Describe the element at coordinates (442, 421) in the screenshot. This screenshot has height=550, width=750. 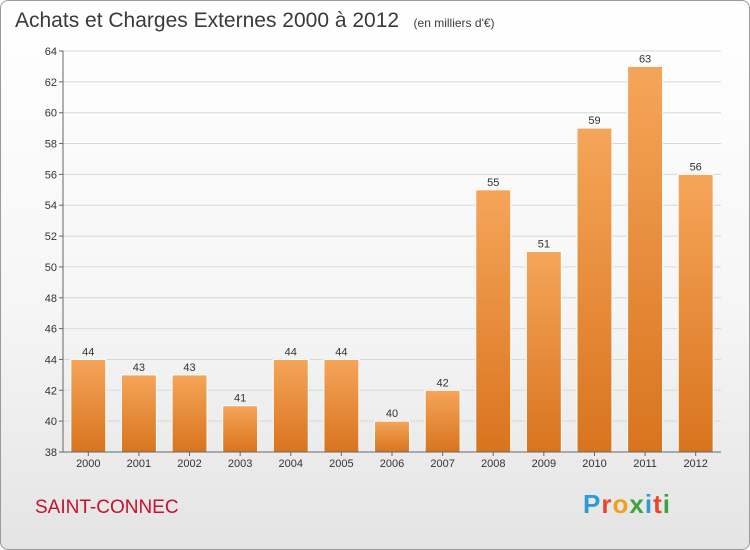
I see `bar-2007` at that location.